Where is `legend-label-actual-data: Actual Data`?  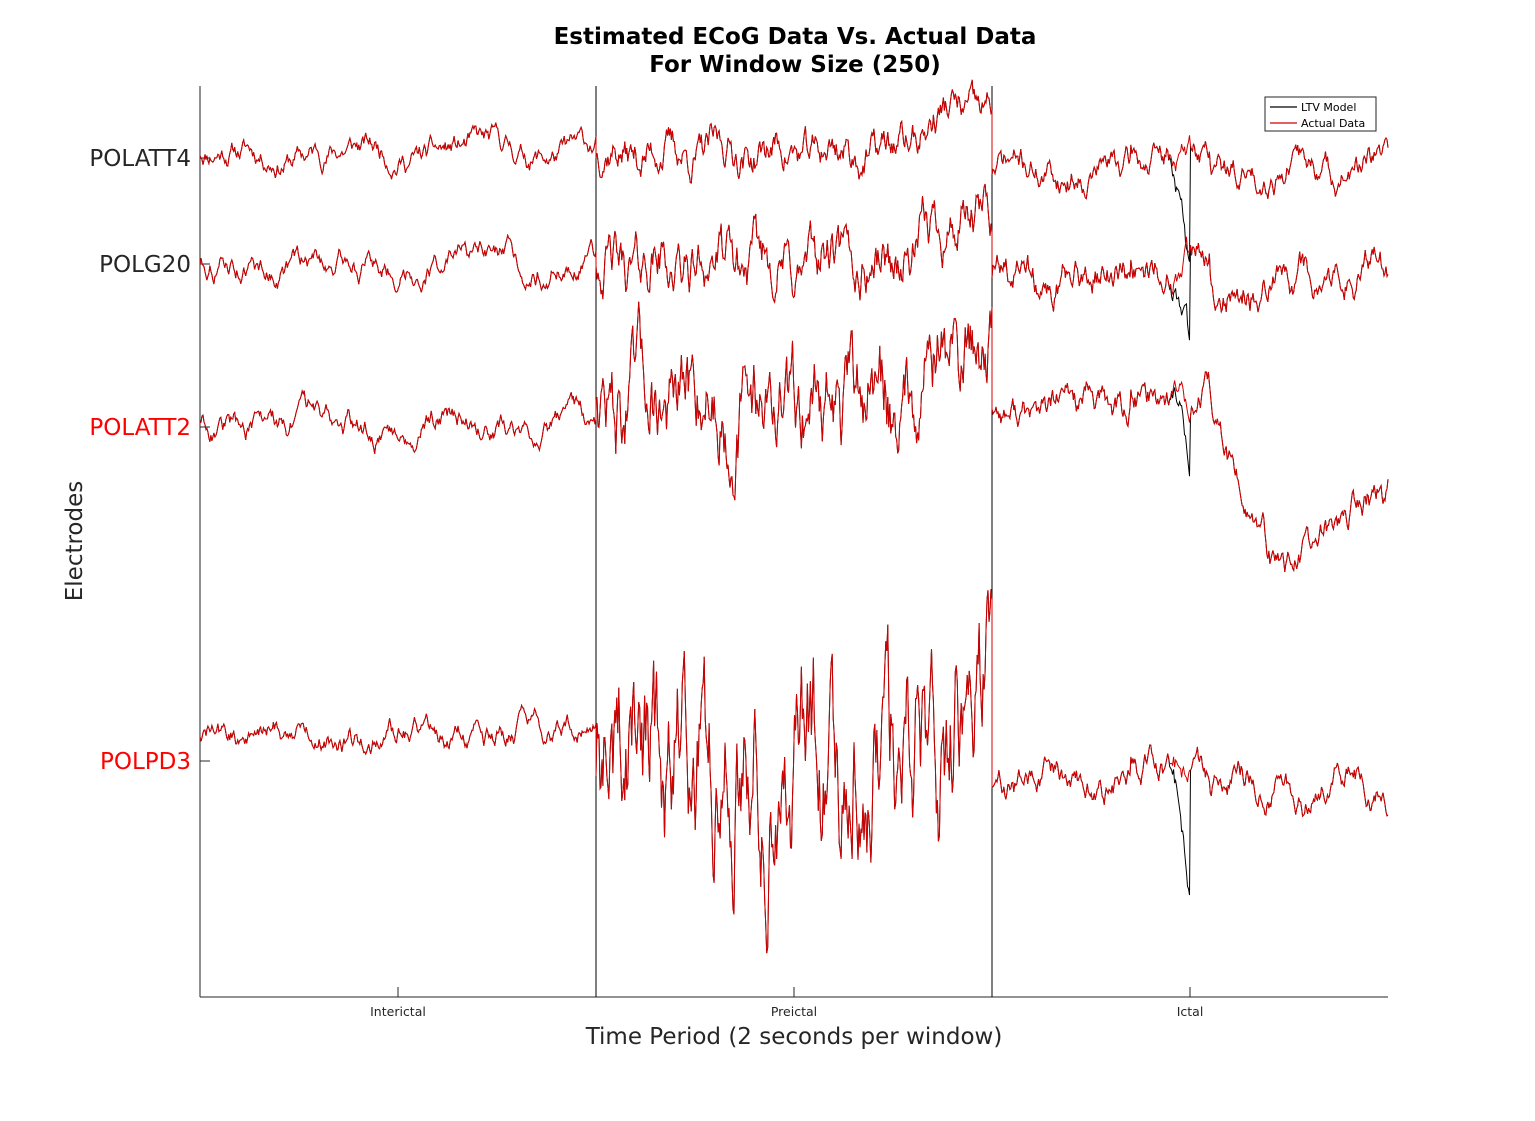 legend-label-actual-data: Actual Data is located at coordinates (1333, 123).